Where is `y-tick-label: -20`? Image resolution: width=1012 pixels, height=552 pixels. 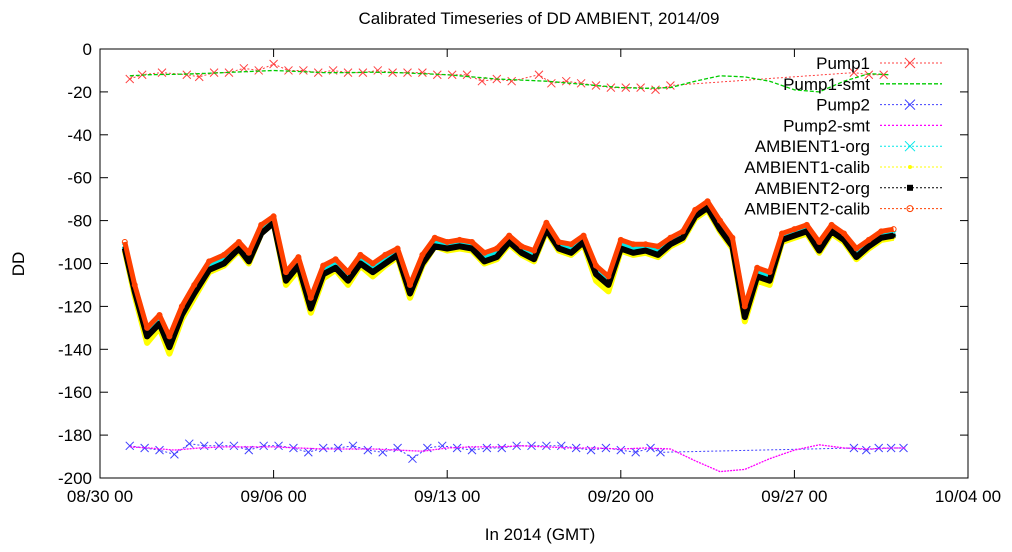 y-tick-label: -20 is located at coordinates (79, 92).